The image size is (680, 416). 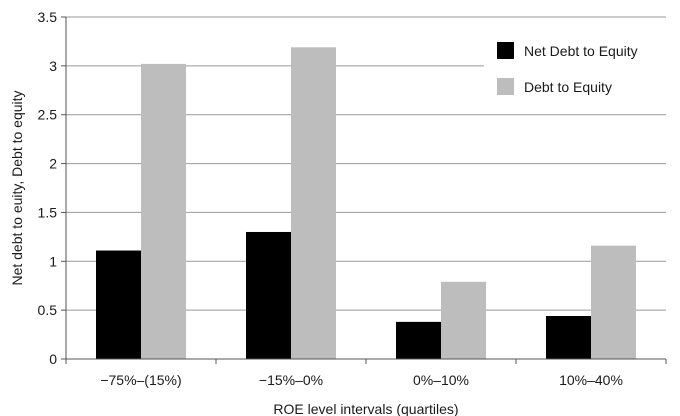 I want to click on legend-label: Debt to Equity, so click(x=568, y=87).